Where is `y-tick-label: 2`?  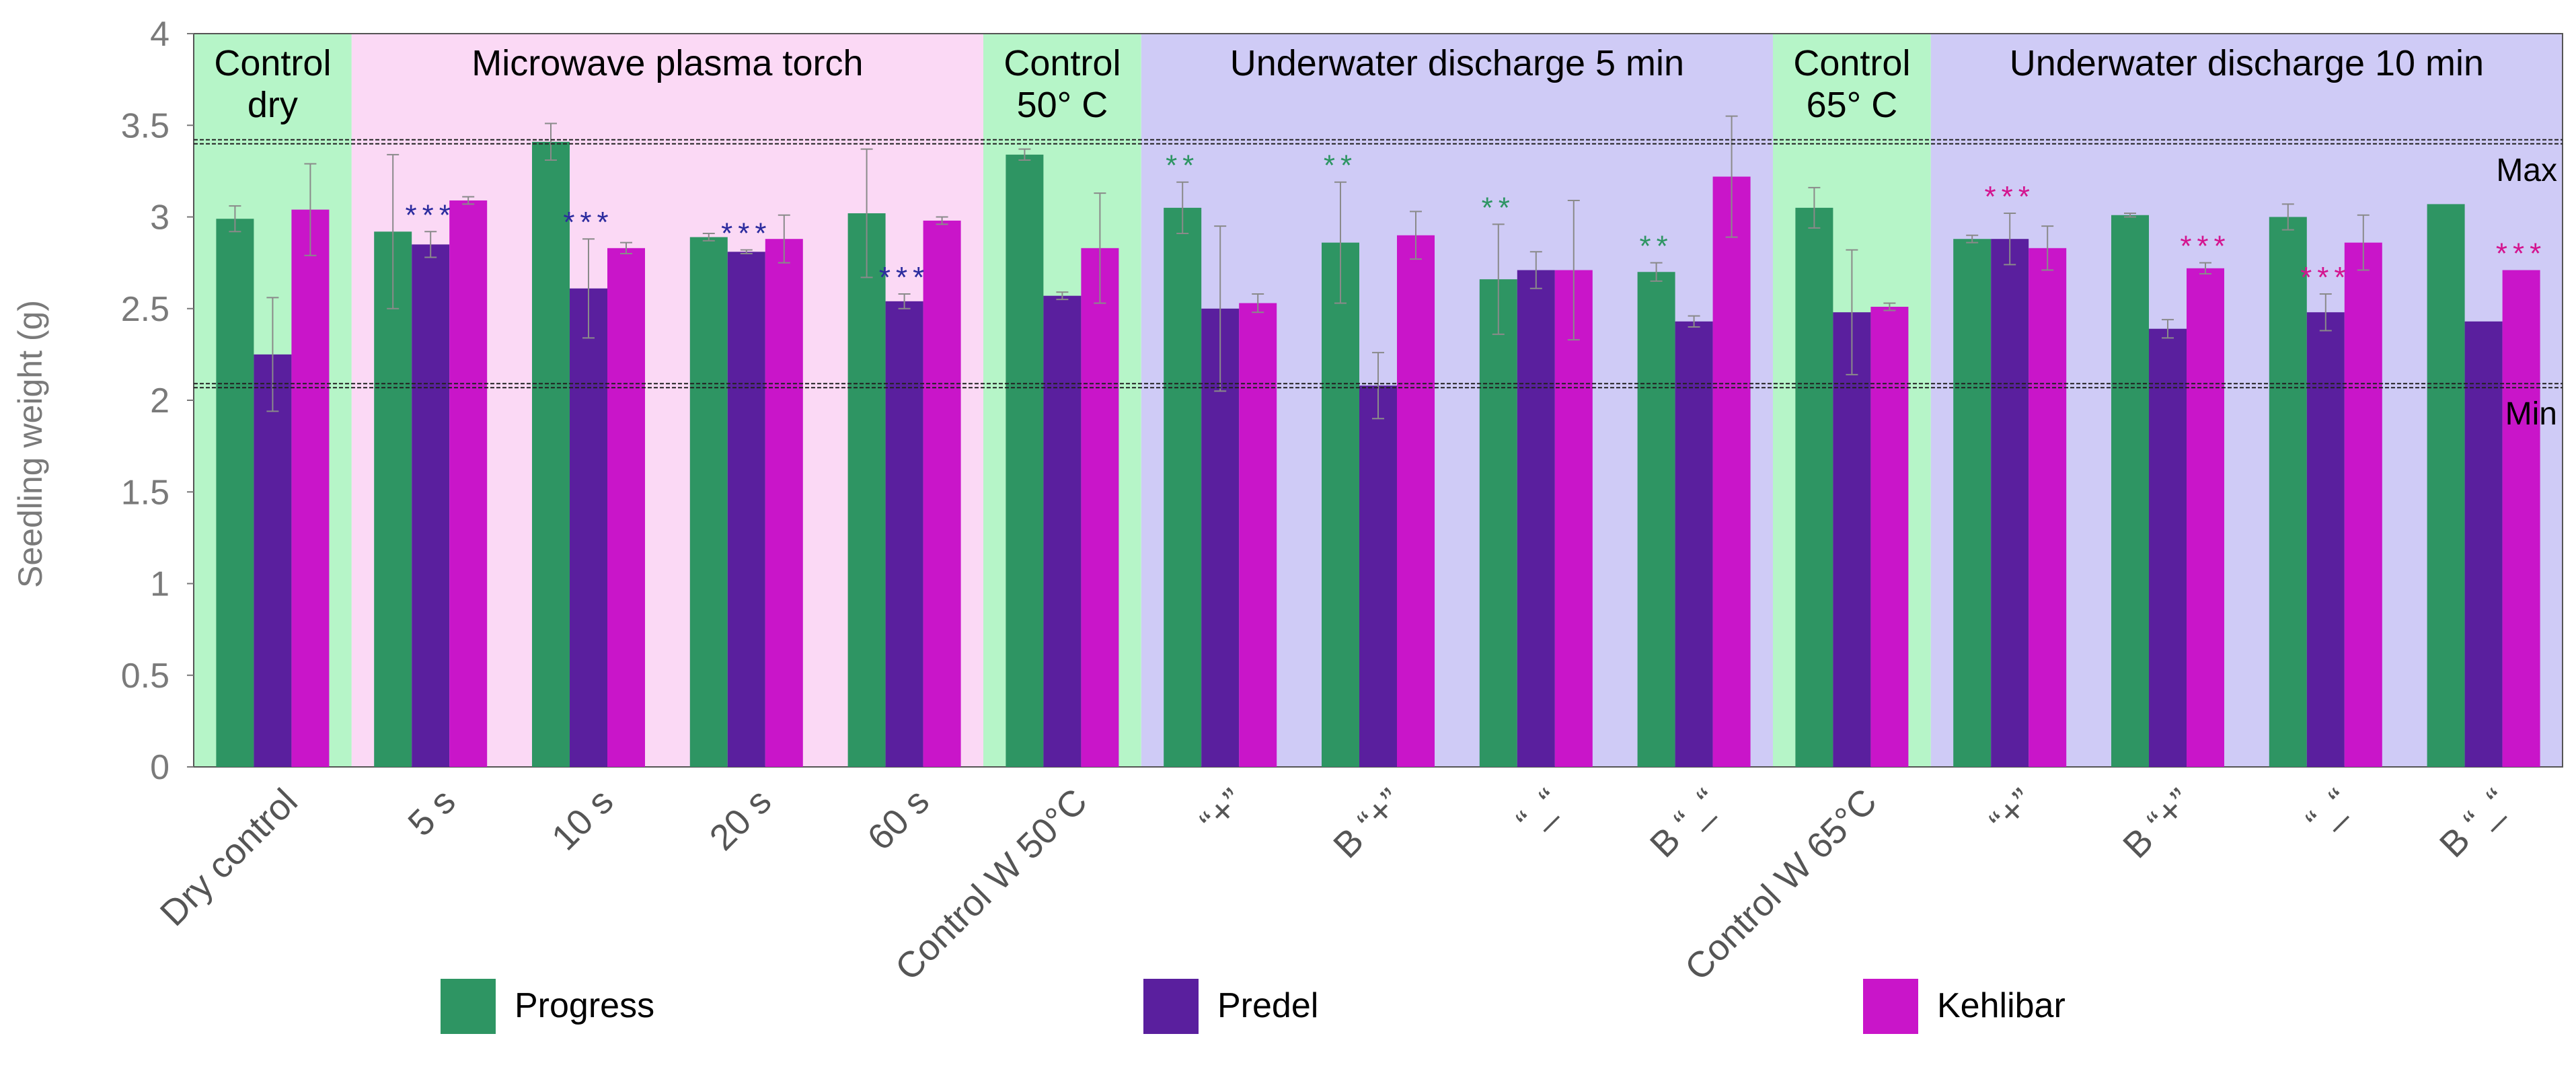 y-tick-label: 2 is located at coordinates (159, 400).